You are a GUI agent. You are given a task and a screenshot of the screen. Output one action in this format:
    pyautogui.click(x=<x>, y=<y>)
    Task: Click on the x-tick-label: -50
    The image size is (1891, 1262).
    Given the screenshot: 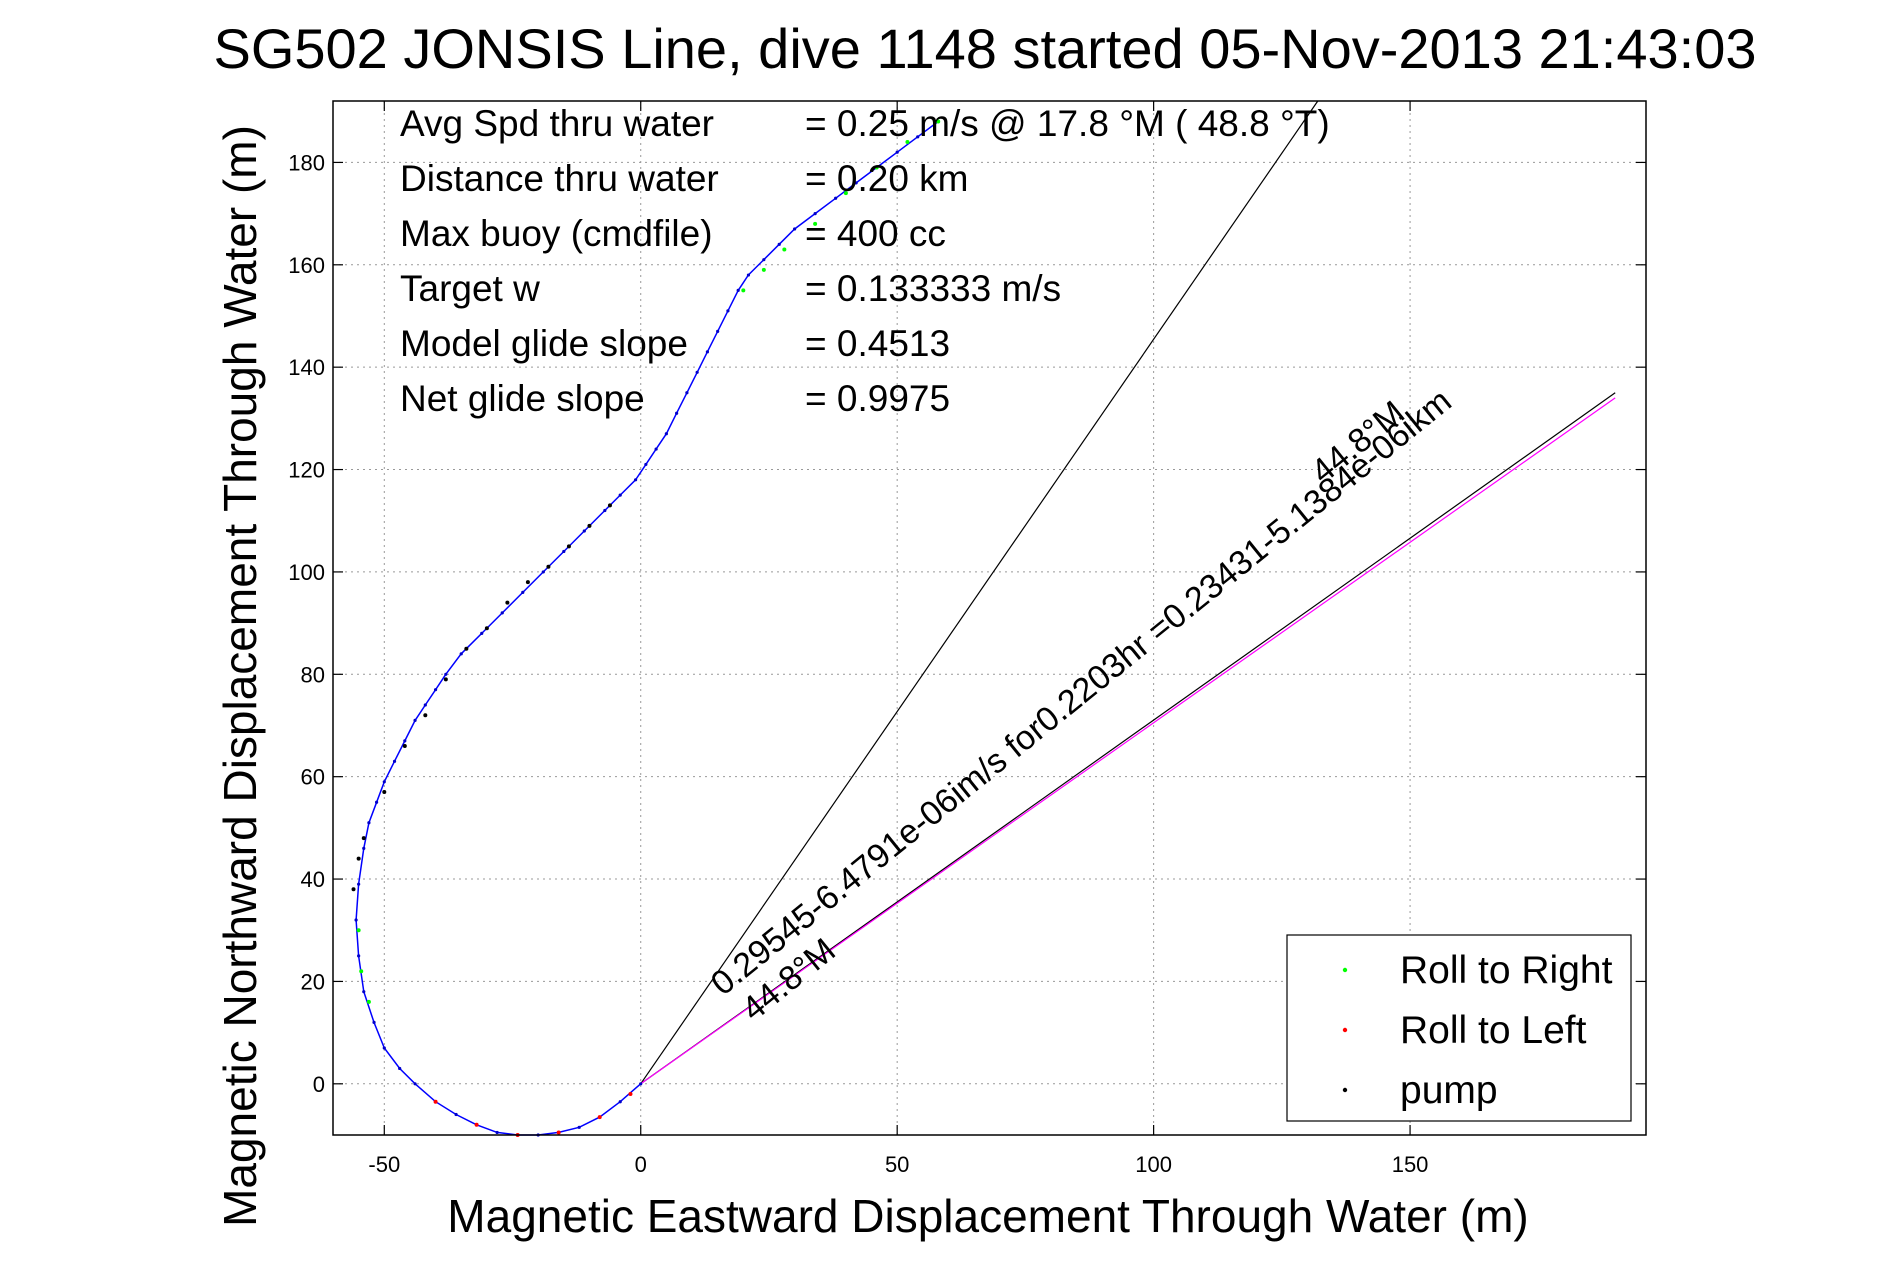 What is the action you would take?
    pyautogui.click(x=384, y=1164)
    